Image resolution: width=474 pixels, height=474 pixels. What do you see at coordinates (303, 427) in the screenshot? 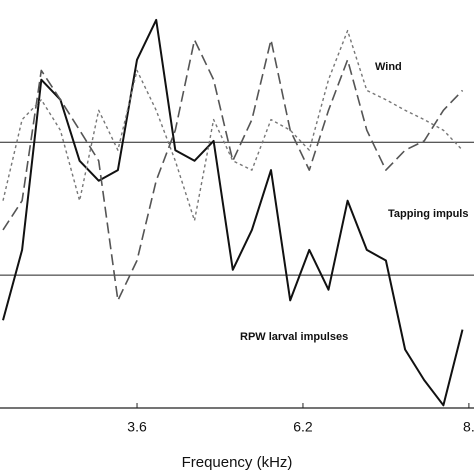
I see `x-tick-label: 6.2` at bounding box center [303, 427].